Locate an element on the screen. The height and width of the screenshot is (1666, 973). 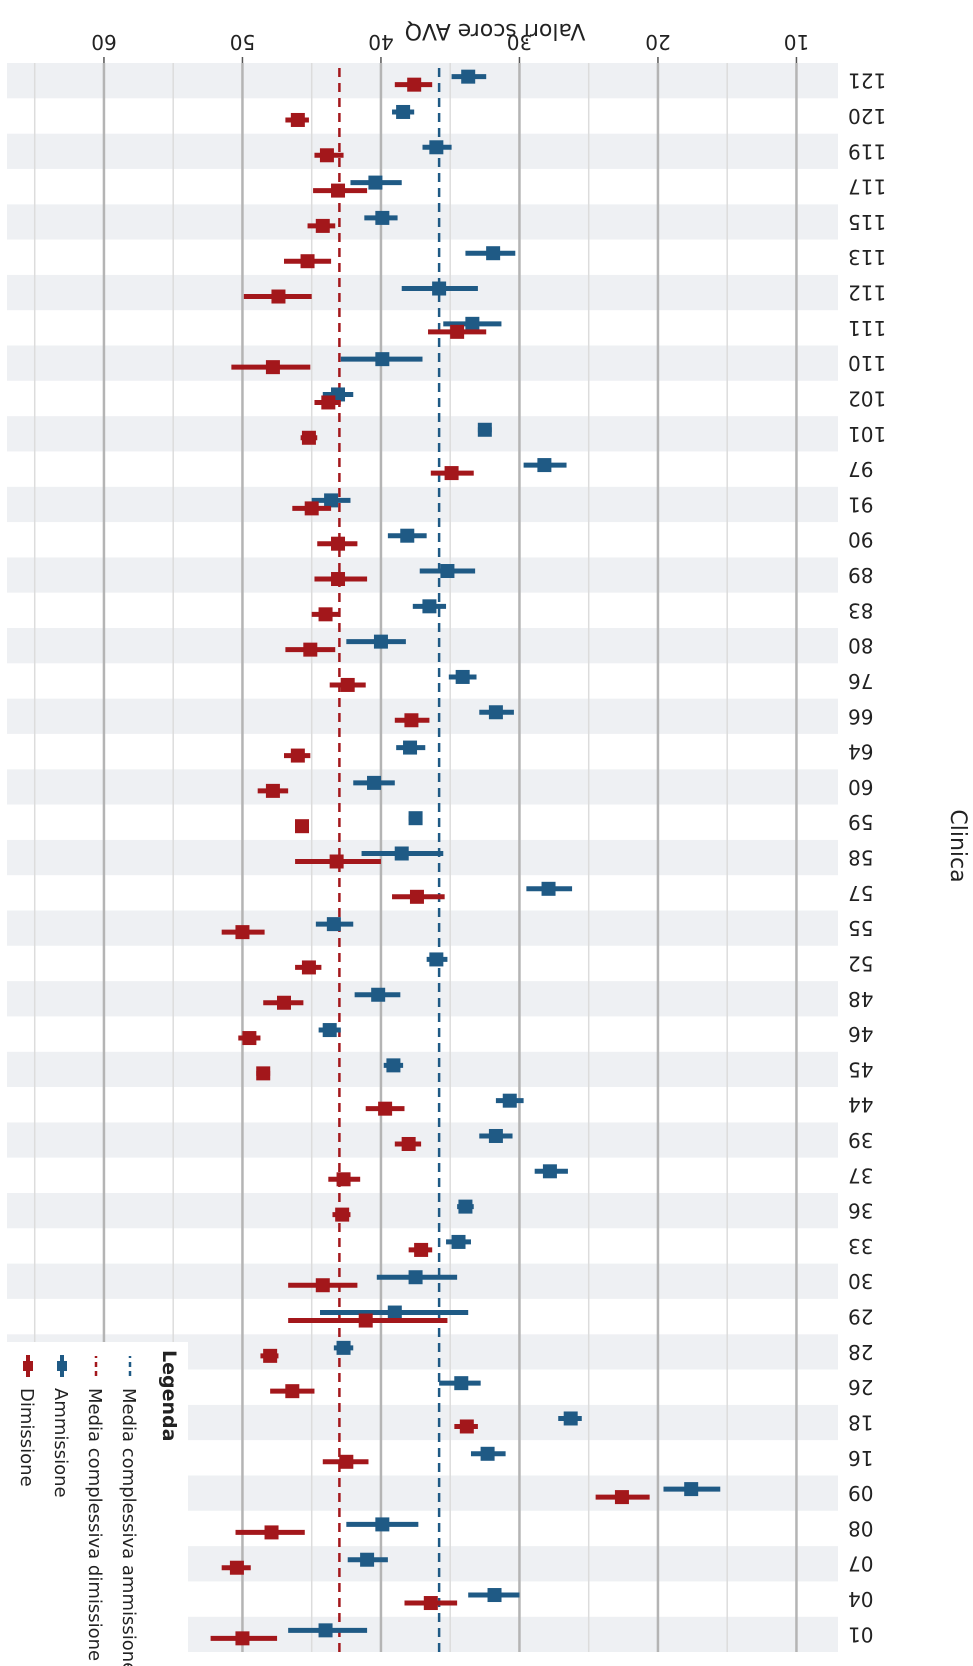
category-tick-label: 117 is located at coordinates (867, 187).